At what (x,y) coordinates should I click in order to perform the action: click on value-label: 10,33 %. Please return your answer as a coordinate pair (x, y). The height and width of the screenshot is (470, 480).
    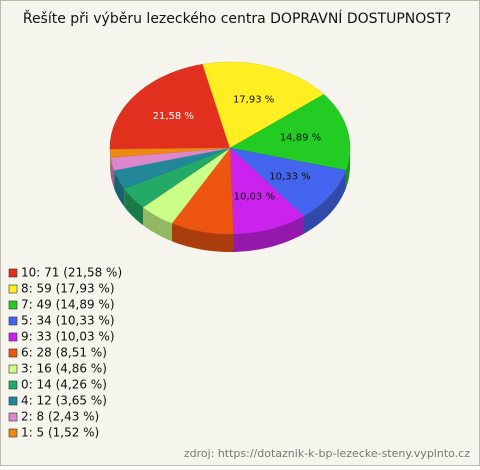
    Looking at the image, I should click on (289, 177).